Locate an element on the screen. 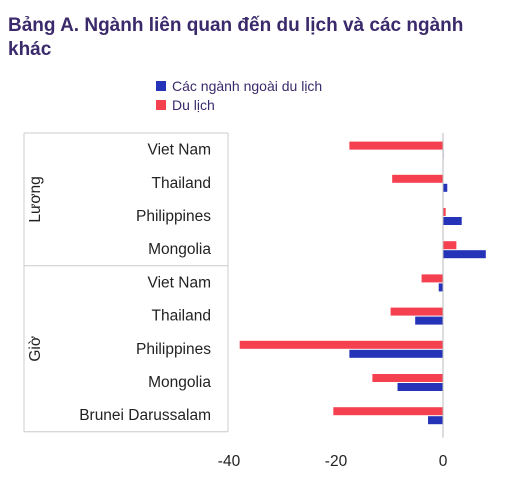 The image size is (520, 480). legend-swatch-tourism is located at coordinates (161, 104).